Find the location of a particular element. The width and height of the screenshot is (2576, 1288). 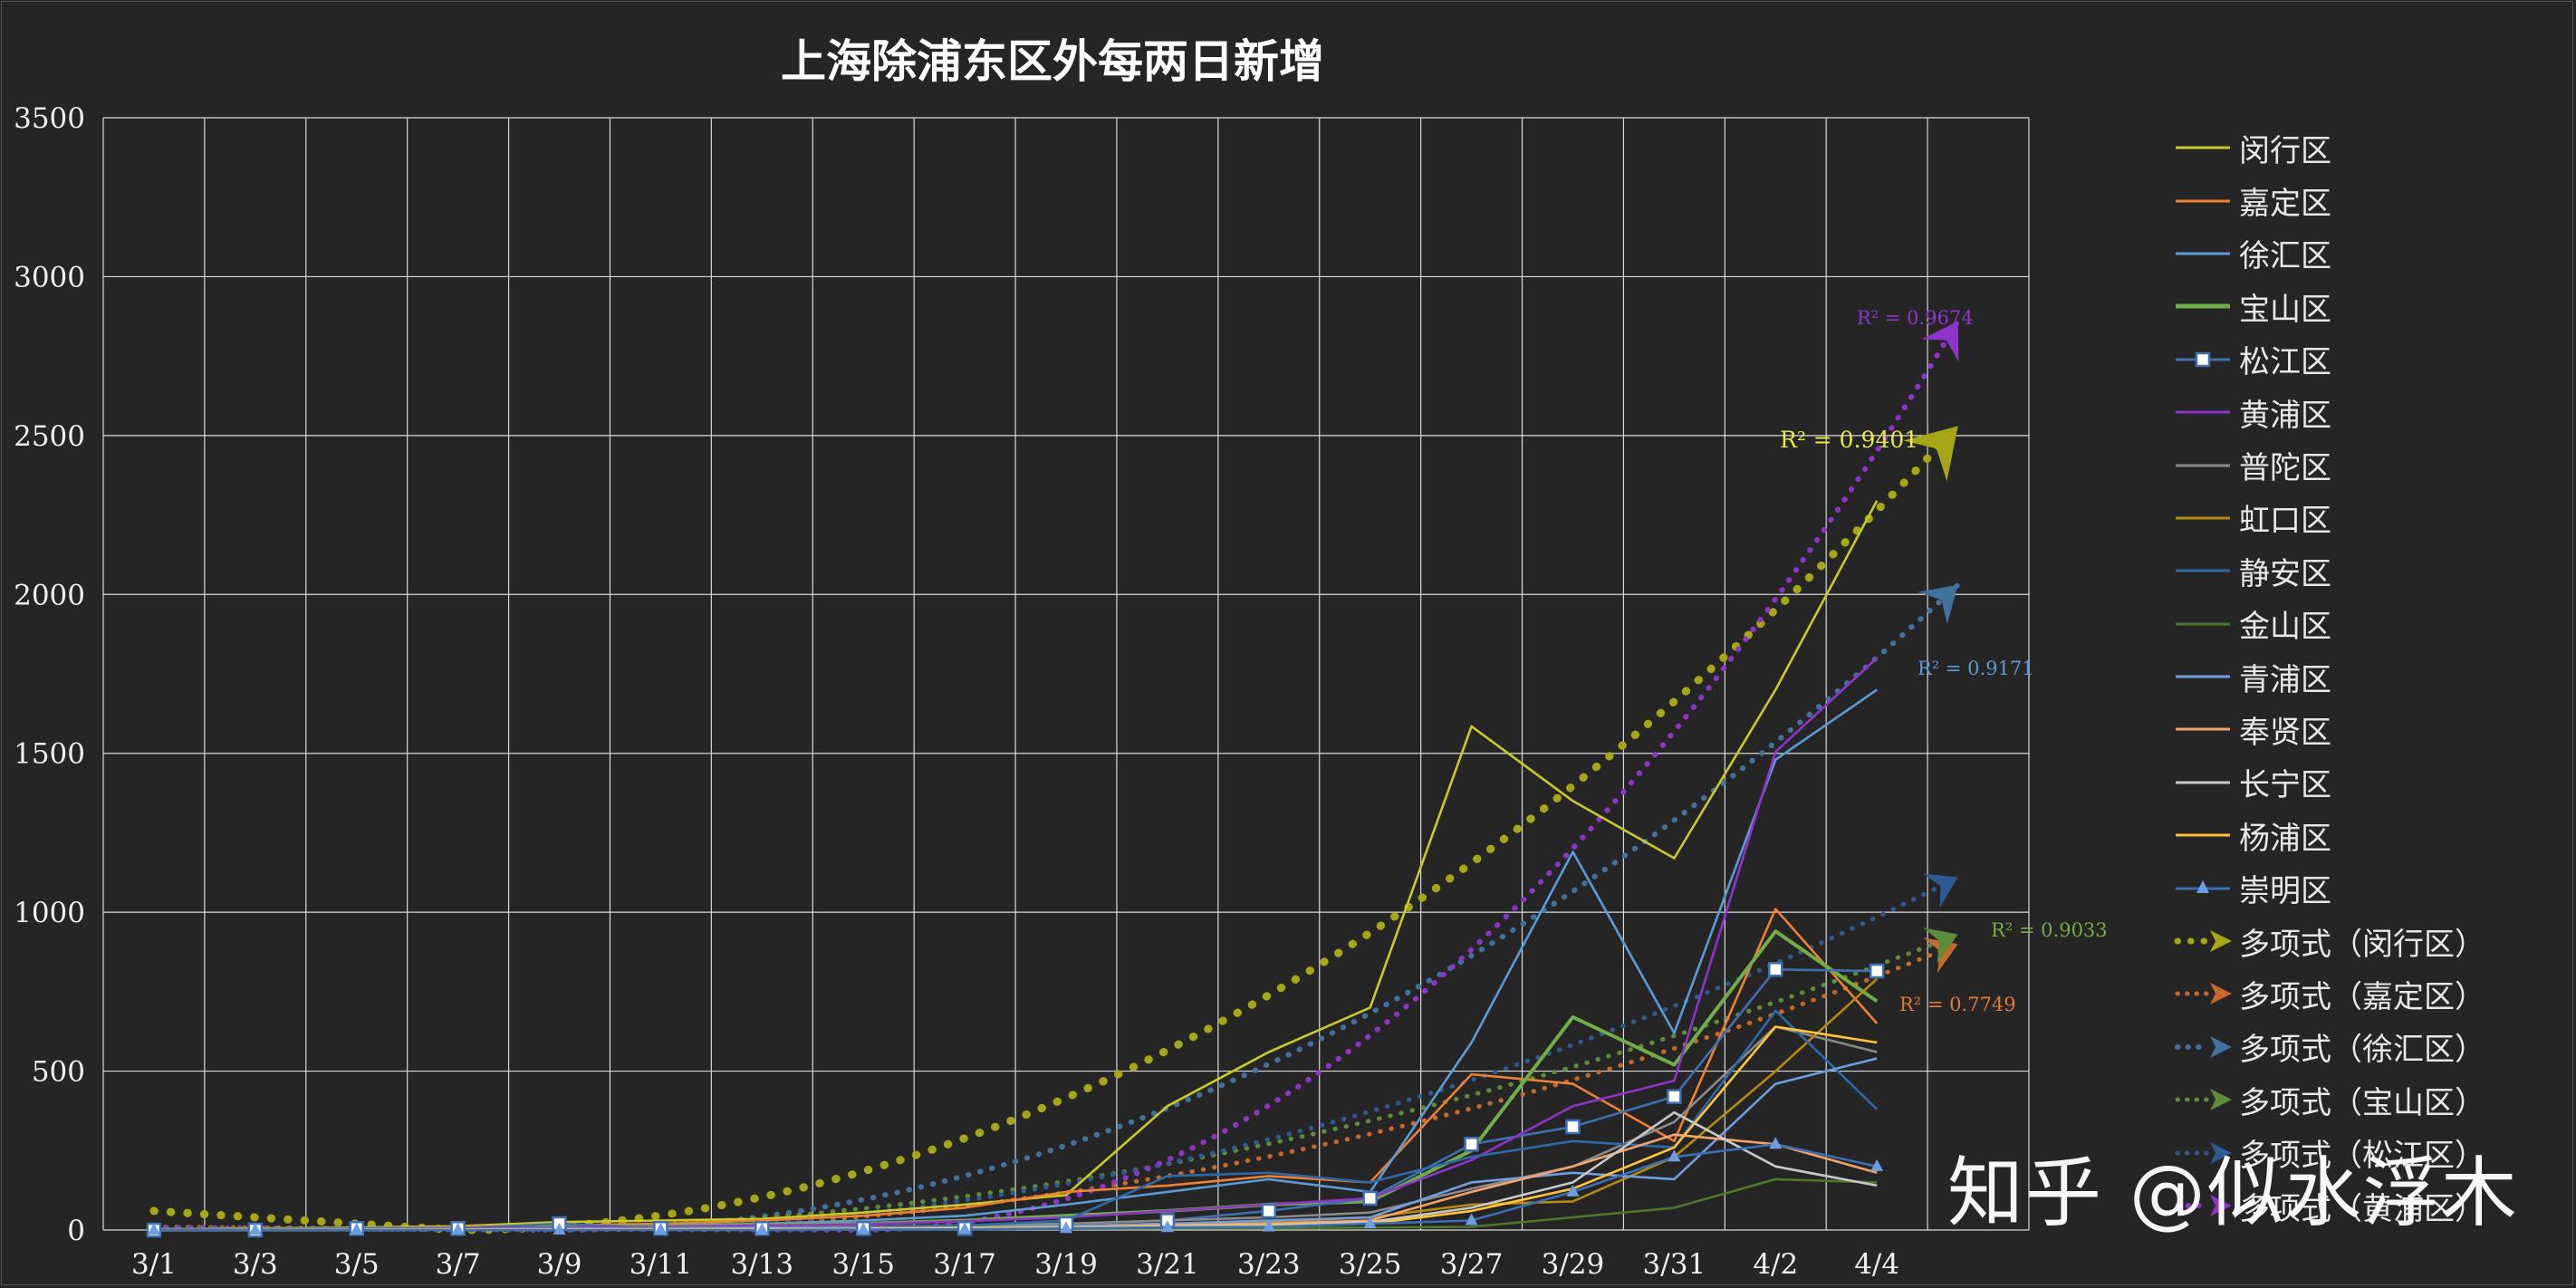

legend-label: 徐汇区 is located at coordinates (2285, 256).